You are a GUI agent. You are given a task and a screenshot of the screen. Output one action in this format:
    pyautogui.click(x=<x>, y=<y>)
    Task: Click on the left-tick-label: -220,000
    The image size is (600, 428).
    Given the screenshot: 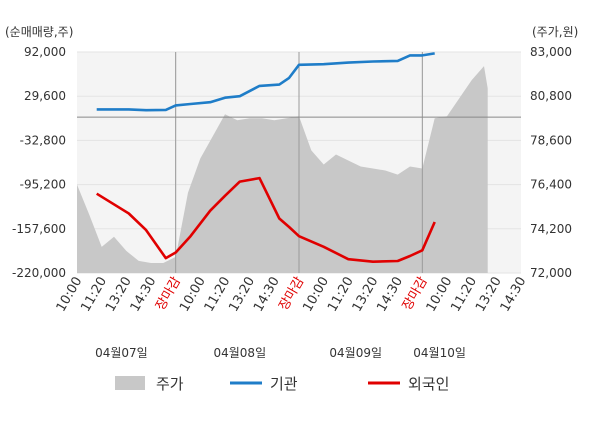 What is the action you would take?
    pyautogui.click(x=39, y=273)
    